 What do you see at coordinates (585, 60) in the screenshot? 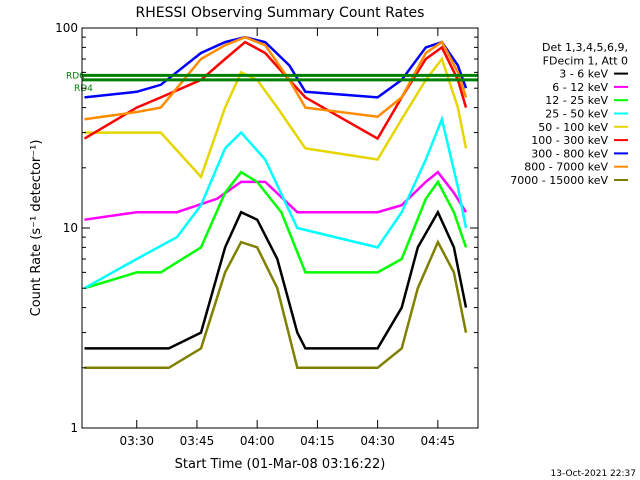
I see `legend-header-line: FDecim 1, Att 0` at bounding box center [585, 60].